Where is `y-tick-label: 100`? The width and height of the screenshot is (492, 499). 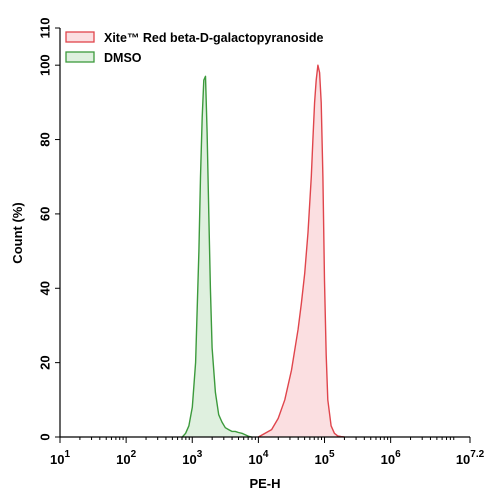 y-tick-label: 100 is located at coordinates (44, 65).